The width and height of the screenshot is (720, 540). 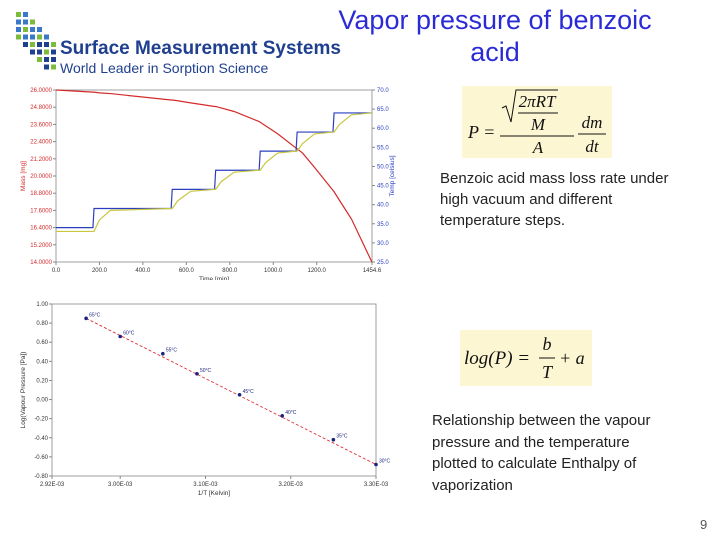 I want to click on x-axis-label: Time [min], so click(x=214, y=278).